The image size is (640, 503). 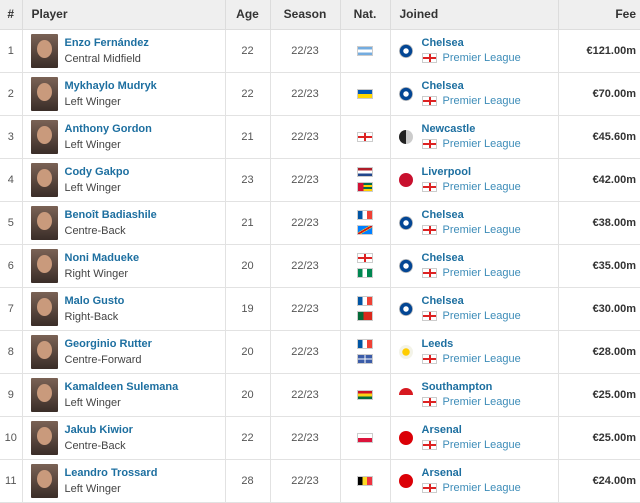 I want to click on header-rank: #, so click(x=11, y=15).